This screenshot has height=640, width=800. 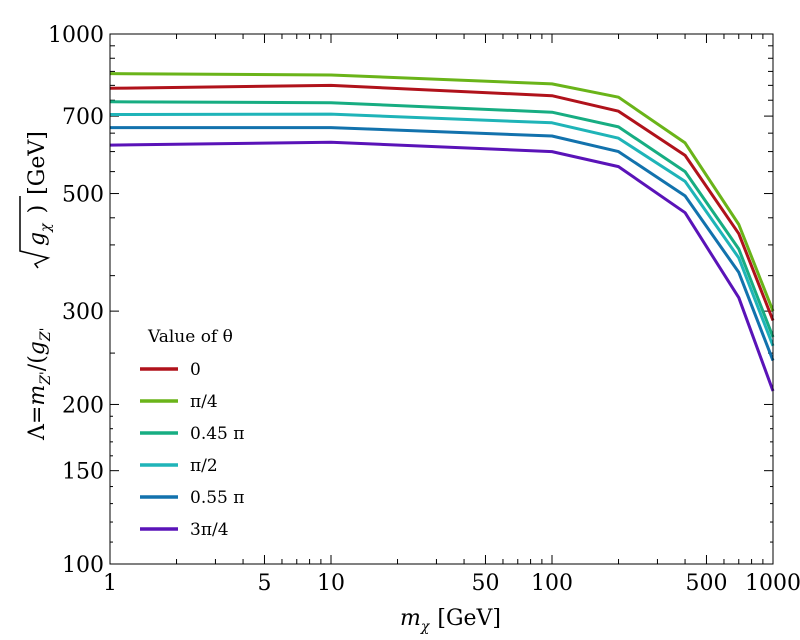 I want to click on legend-title: Value of θ, so click(x=190, y=337).